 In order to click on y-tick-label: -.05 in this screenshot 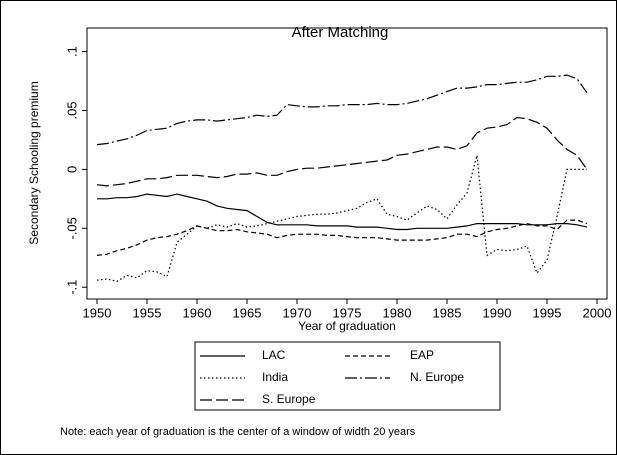, I will do `click(71, 228)`.